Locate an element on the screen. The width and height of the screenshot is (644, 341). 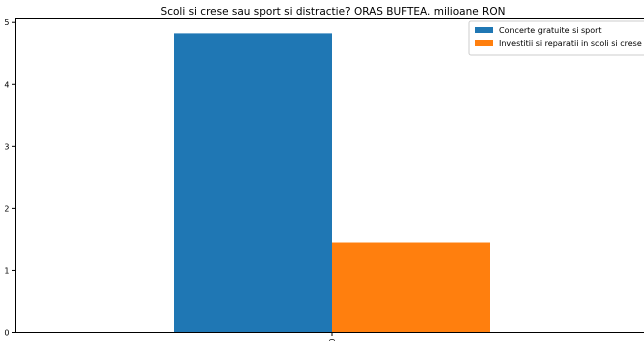
bar-investitii-scoli is located at coordinates (411, 287).